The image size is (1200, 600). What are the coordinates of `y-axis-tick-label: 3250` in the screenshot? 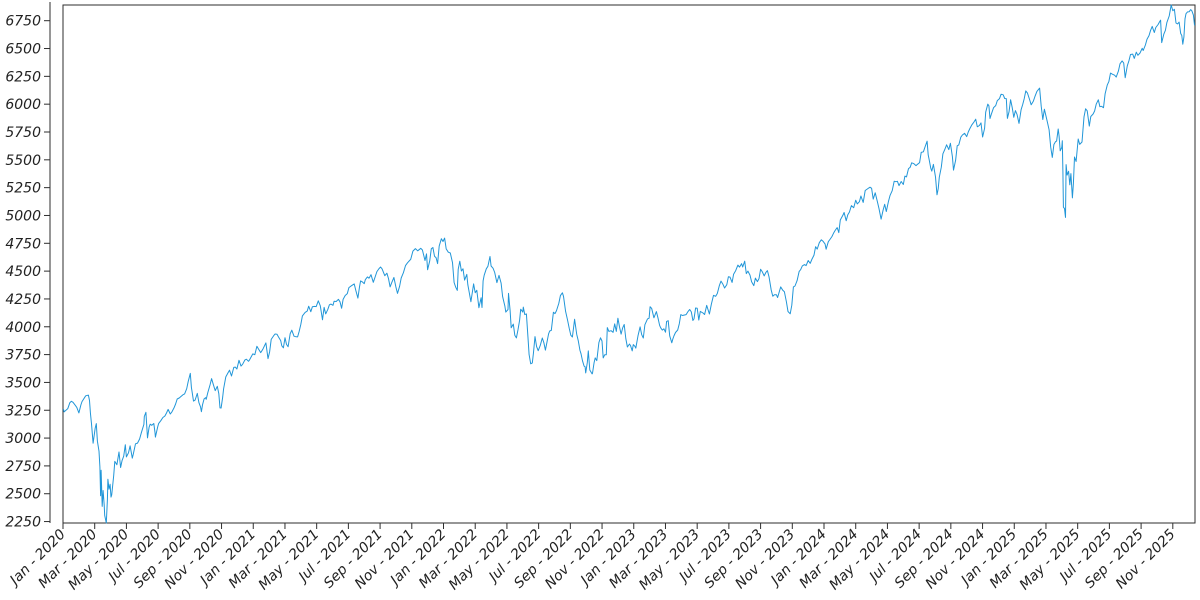 It's located at (23, 411).